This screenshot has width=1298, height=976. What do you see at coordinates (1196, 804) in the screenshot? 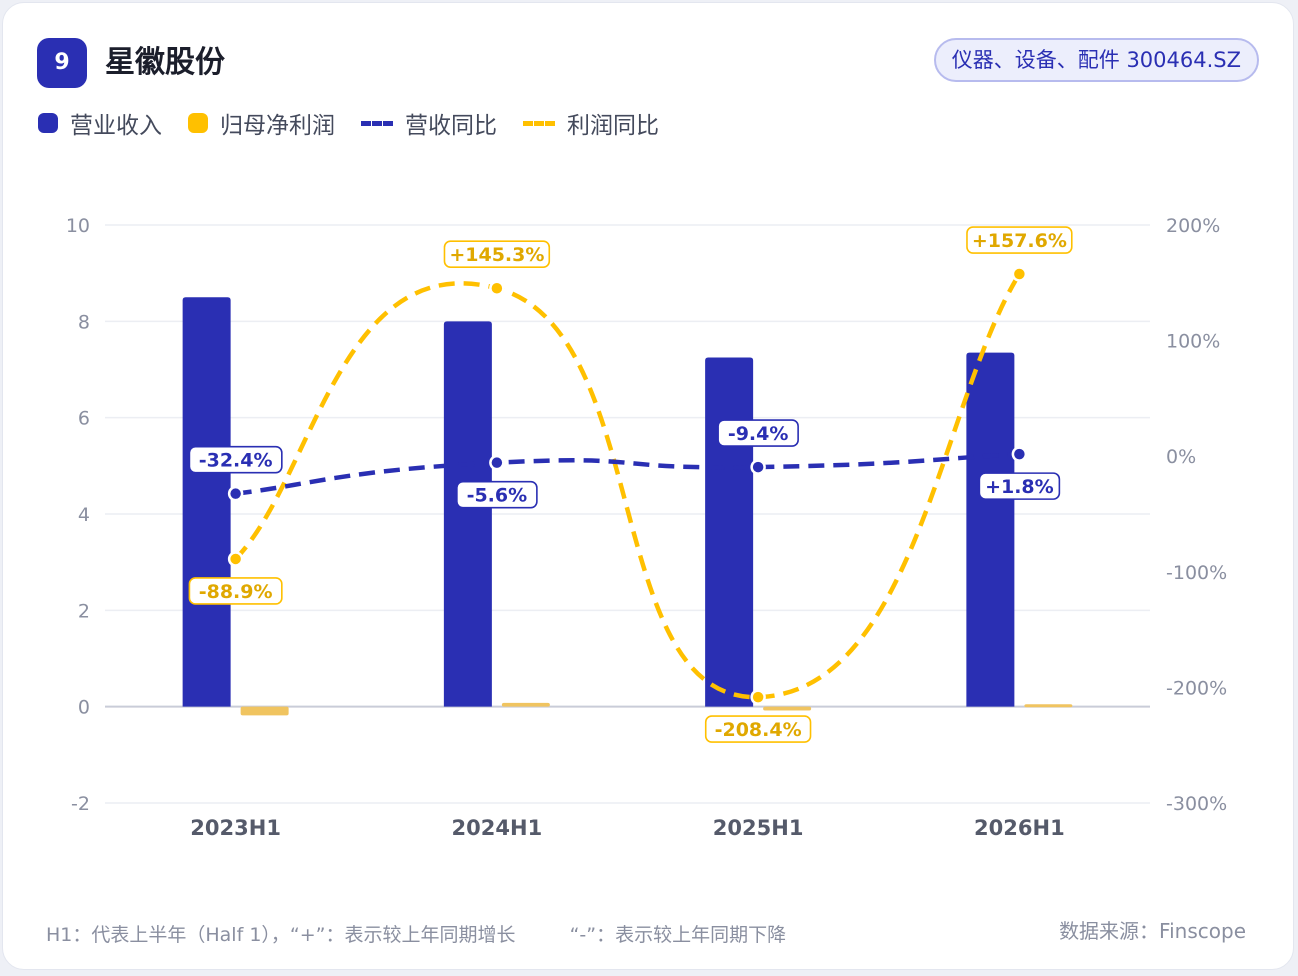
I see `y-right-tick-label: -300%` at bounding box center [1196, 804].